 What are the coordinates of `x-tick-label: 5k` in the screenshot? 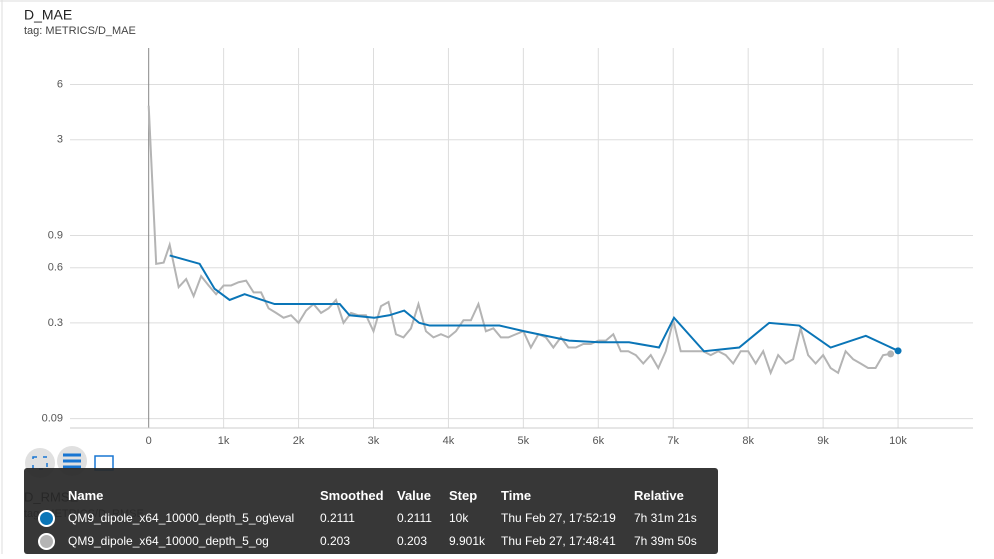 It's located at (524, 441).